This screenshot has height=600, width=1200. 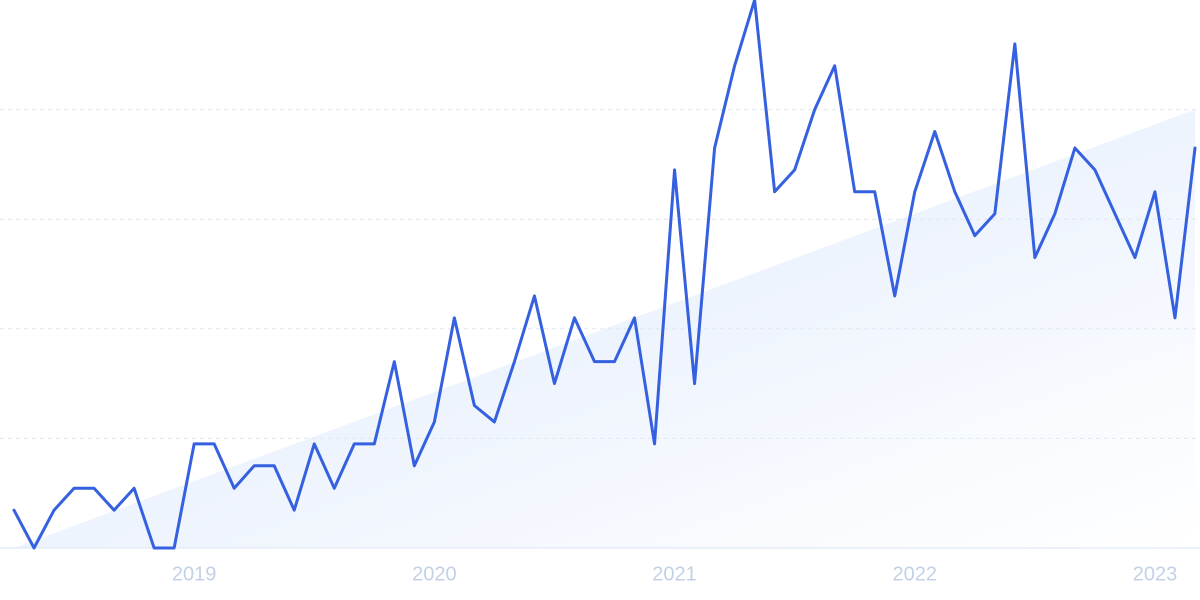 What do you see at coordinates (674, 574) in the screenshot?
I see `x-tick-label: 2021` at bounding box center [674, 574].